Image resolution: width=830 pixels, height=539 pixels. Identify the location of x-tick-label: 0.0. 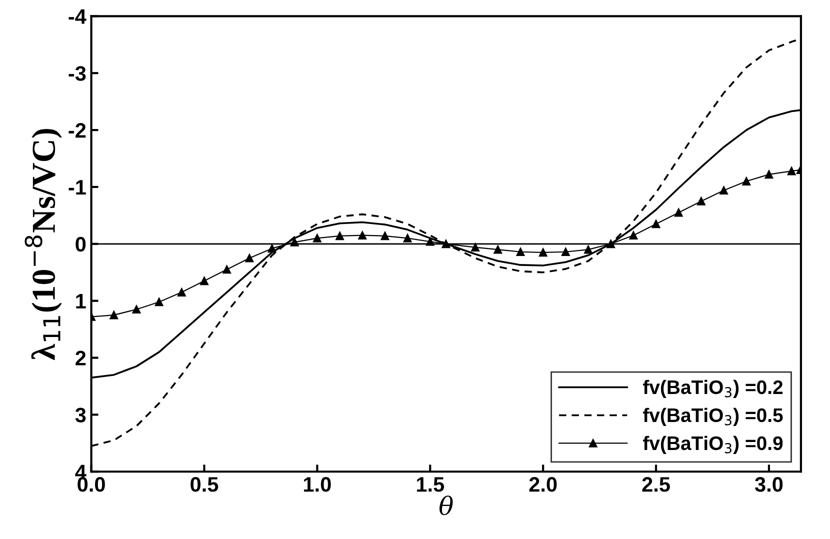
(91, 484).